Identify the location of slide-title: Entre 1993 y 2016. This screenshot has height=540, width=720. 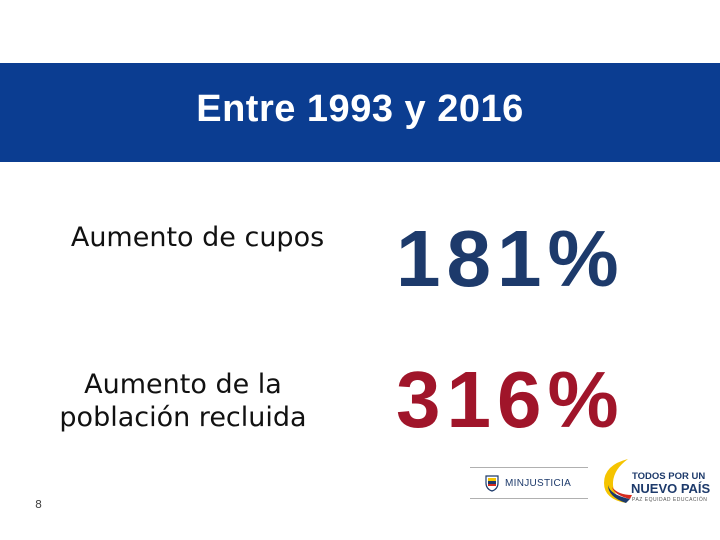
(360, 109).